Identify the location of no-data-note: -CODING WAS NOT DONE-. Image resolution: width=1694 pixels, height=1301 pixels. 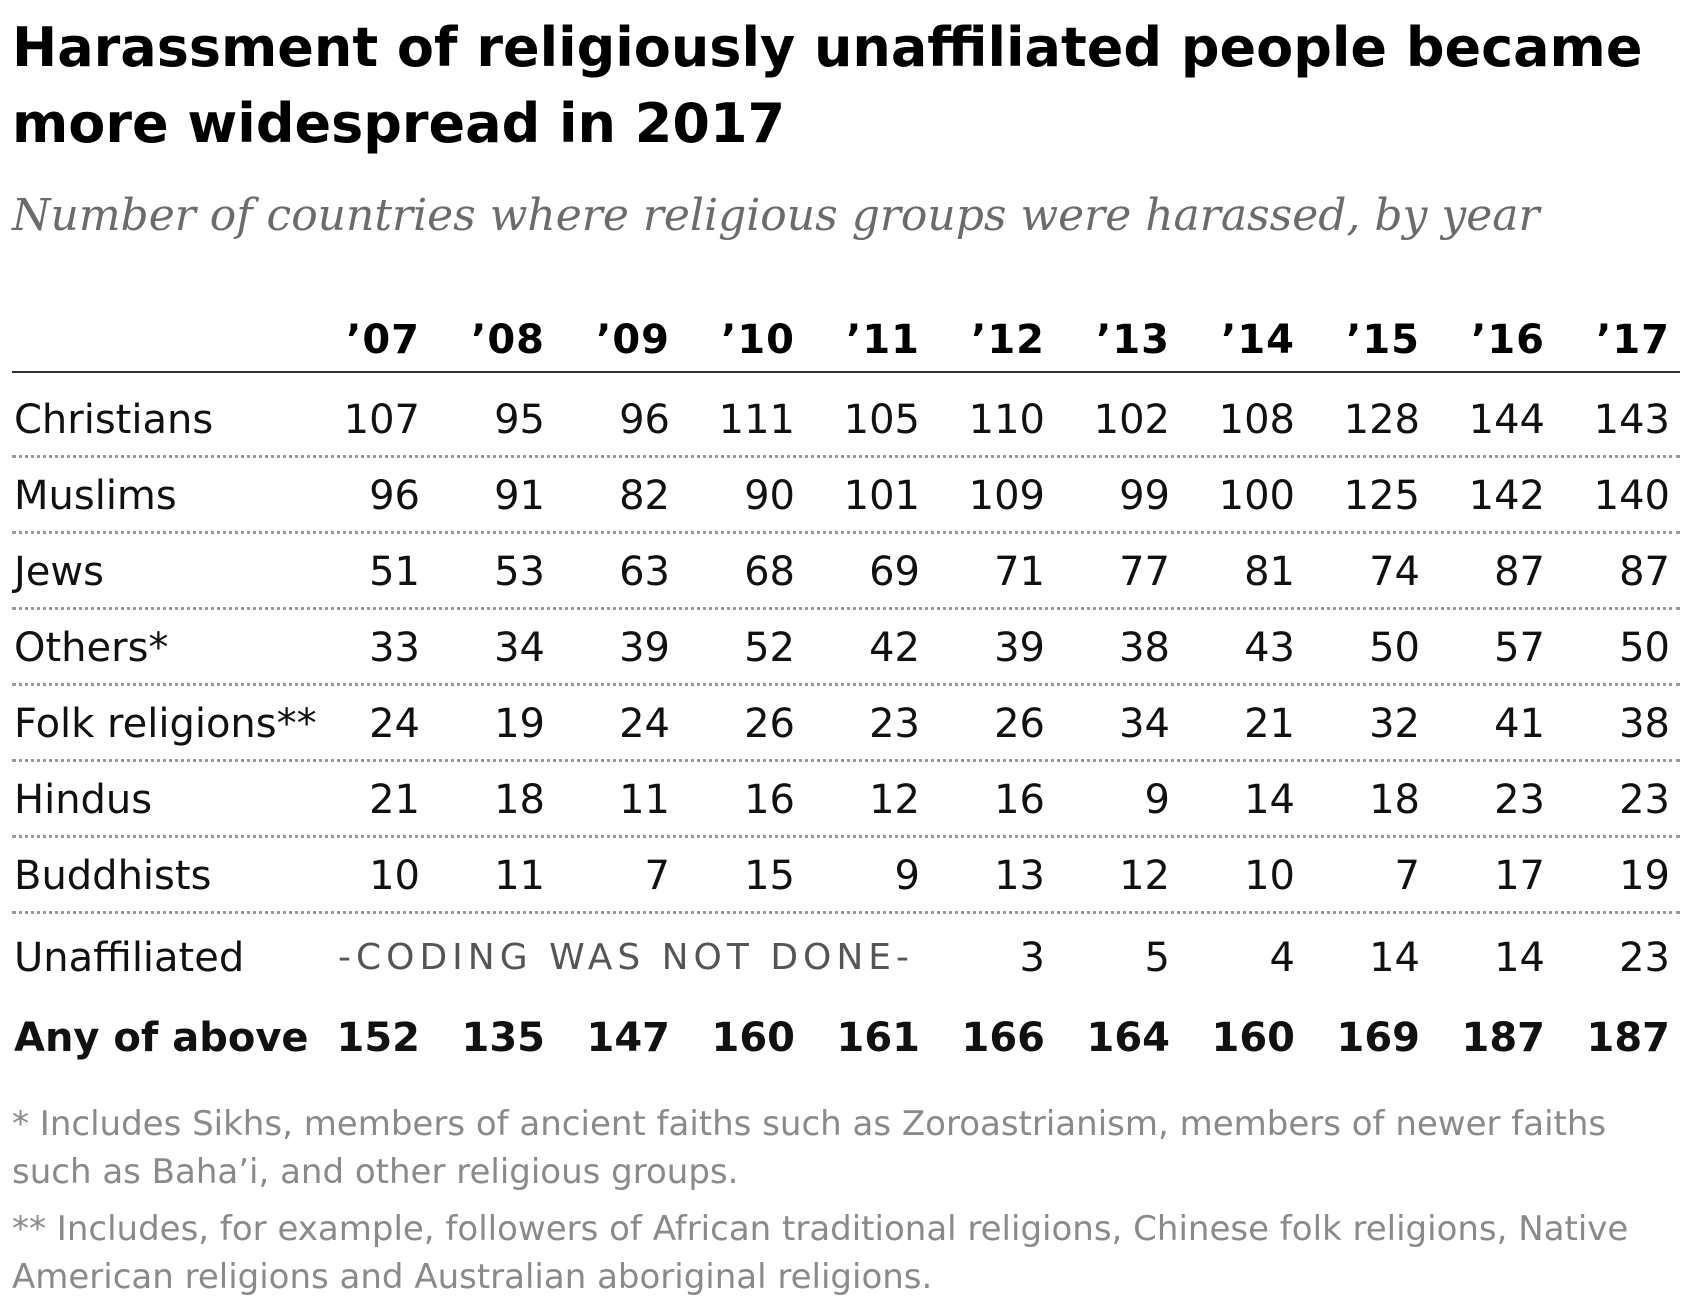
(626, 957).